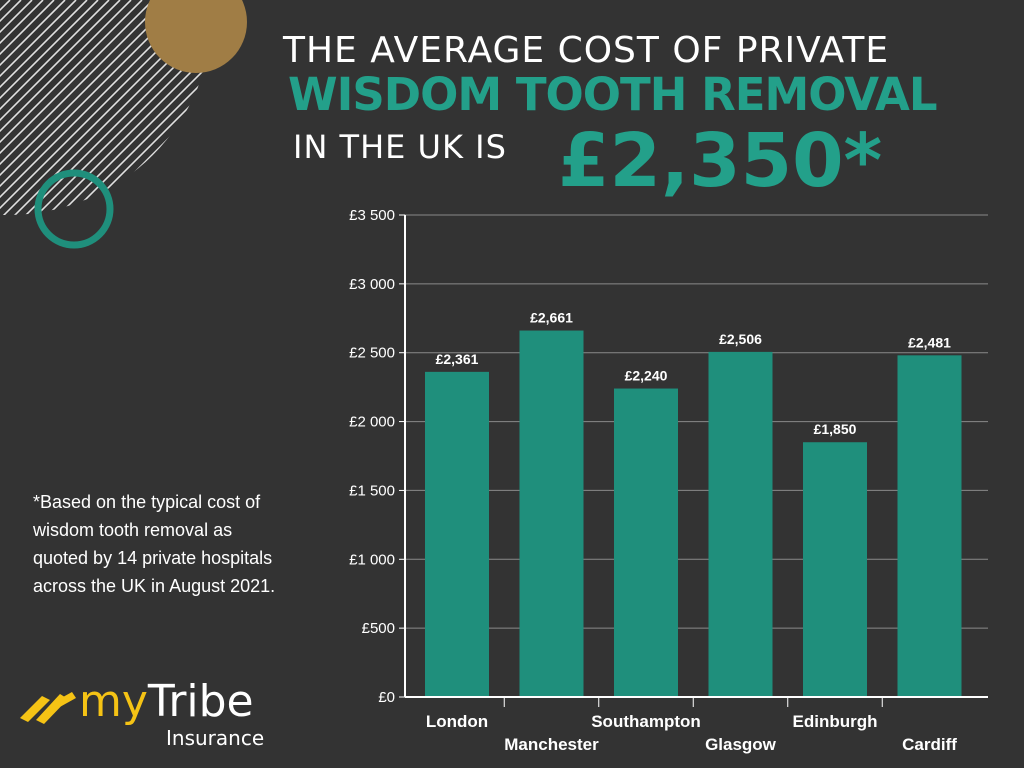  I want to click on y-tick-label: £0, so click(386, 697).